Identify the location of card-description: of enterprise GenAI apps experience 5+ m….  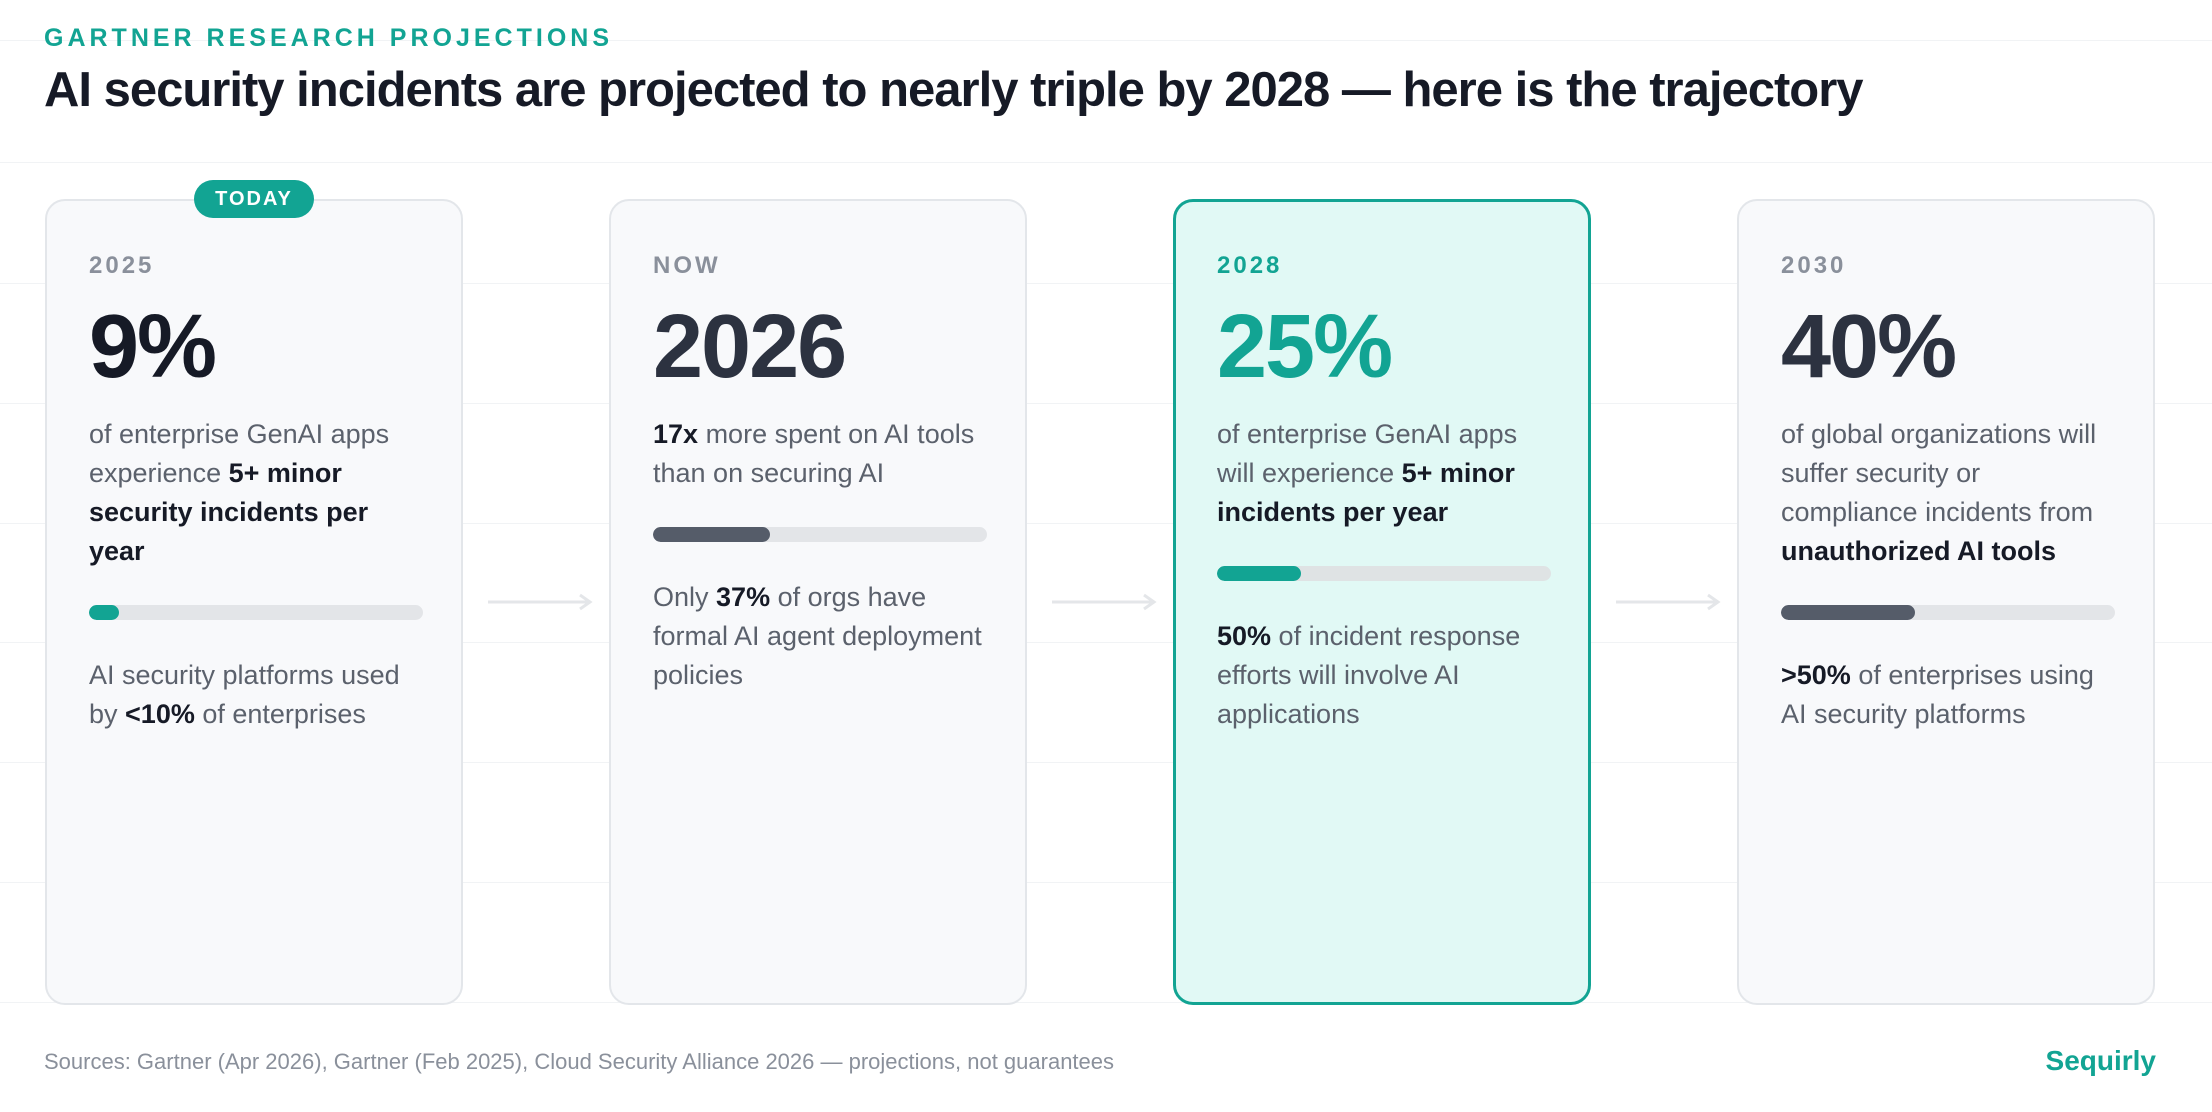
(254, 493).